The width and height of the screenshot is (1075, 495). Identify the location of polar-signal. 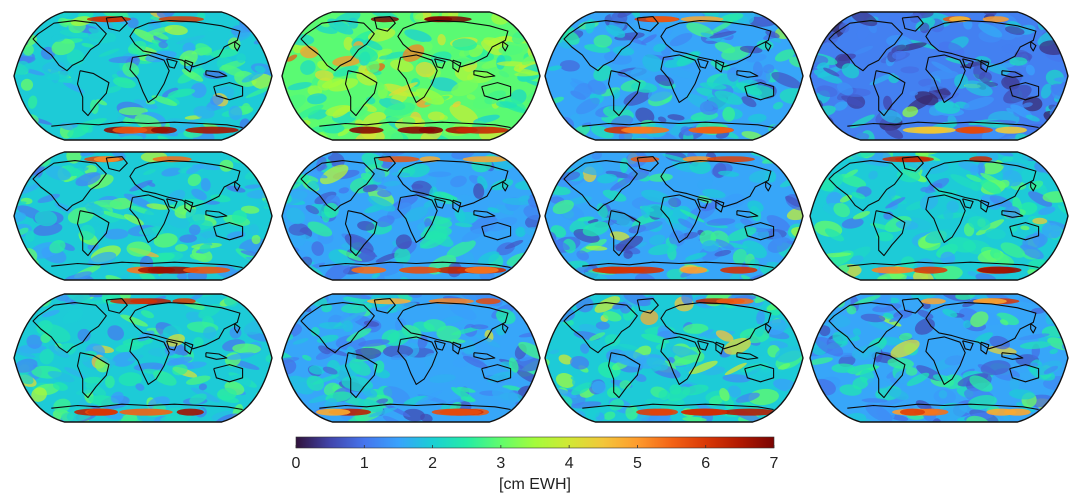
(146, 412).